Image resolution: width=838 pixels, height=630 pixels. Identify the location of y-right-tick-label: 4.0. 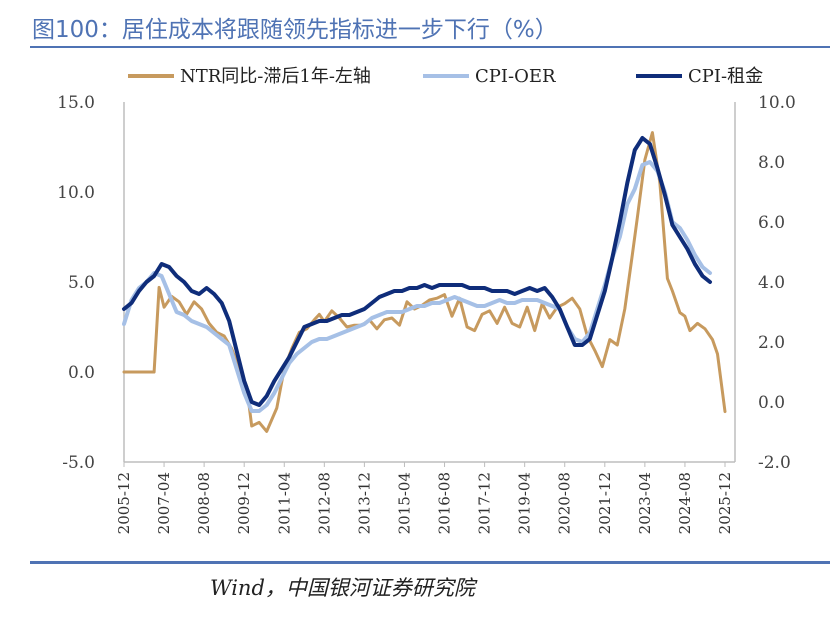
(771, 283).